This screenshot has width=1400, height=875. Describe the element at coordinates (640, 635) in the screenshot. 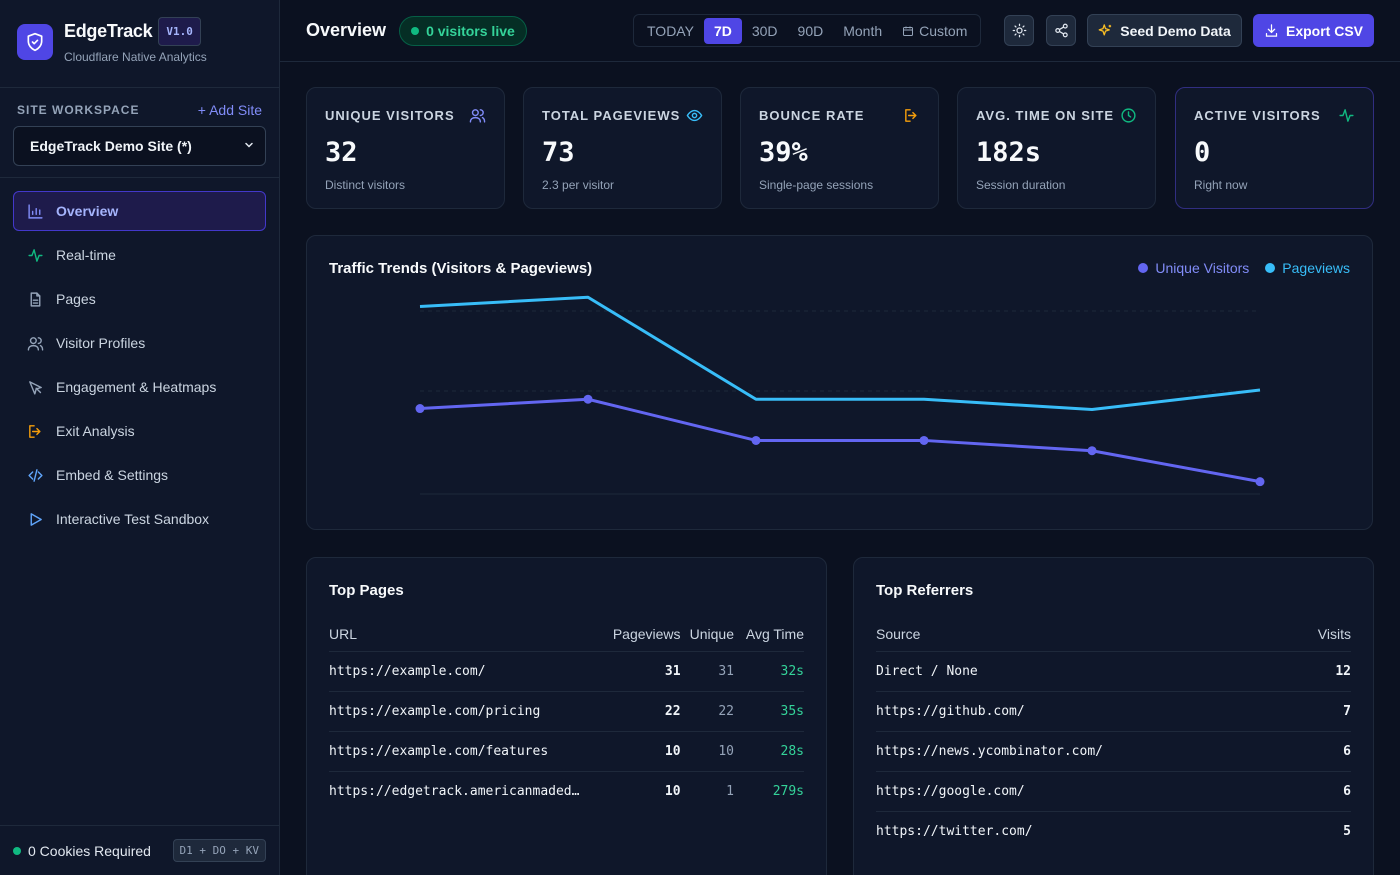

I see `col-pageviews: Pageviews` at that location.